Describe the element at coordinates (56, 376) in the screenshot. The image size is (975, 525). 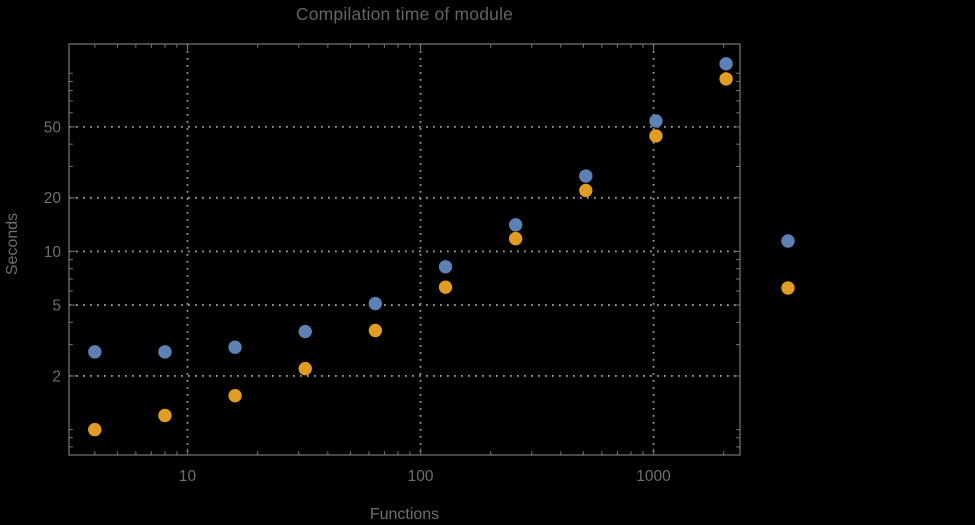
I see `y-tick-label: 2` at that location.